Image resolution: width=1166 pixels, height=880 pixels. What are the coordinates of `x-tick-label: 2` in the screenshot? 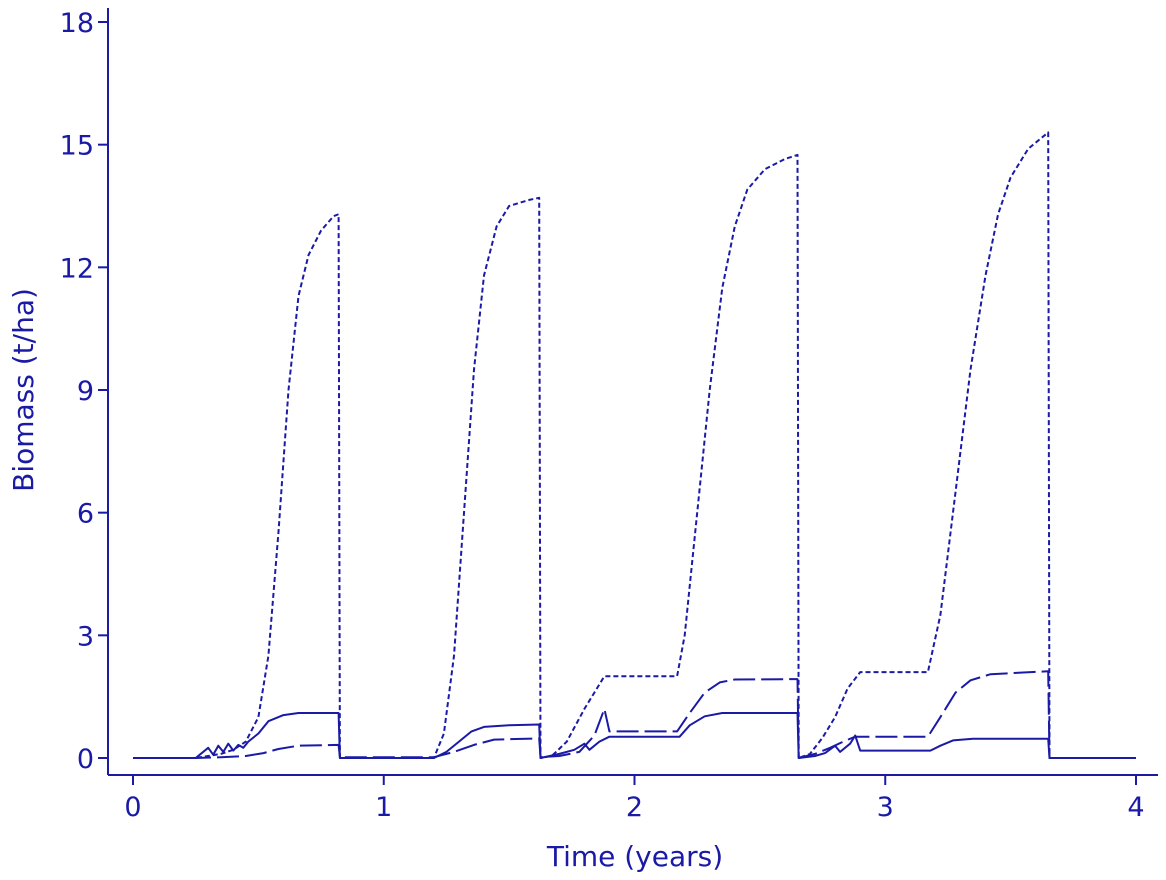 It's located at (634, 807).